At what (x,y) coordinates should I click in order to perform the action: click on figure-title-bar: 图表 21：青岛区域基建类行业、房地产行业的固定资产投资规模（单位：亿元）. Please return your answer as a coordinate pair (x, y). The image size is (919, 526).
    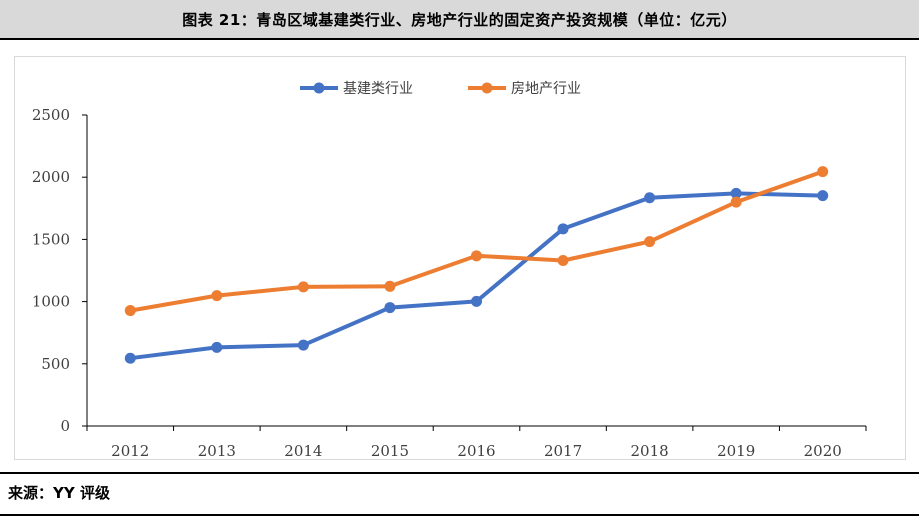
    Looking at the image, I should click on (459, 20).